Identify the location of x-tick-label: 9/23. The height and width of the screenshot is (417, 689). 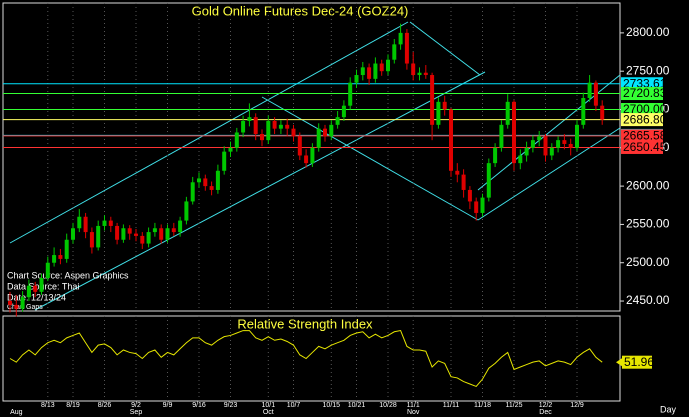
(231, 405).